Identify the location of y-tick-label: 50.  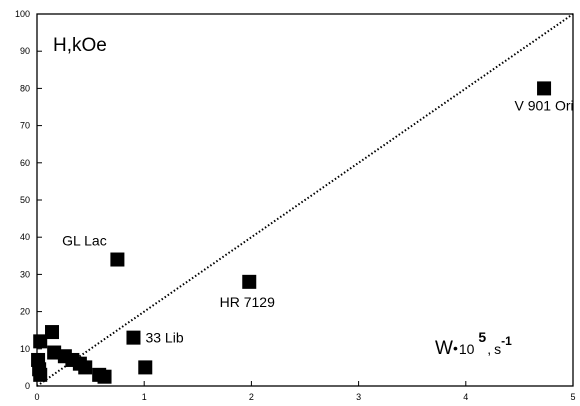
(25, 200).